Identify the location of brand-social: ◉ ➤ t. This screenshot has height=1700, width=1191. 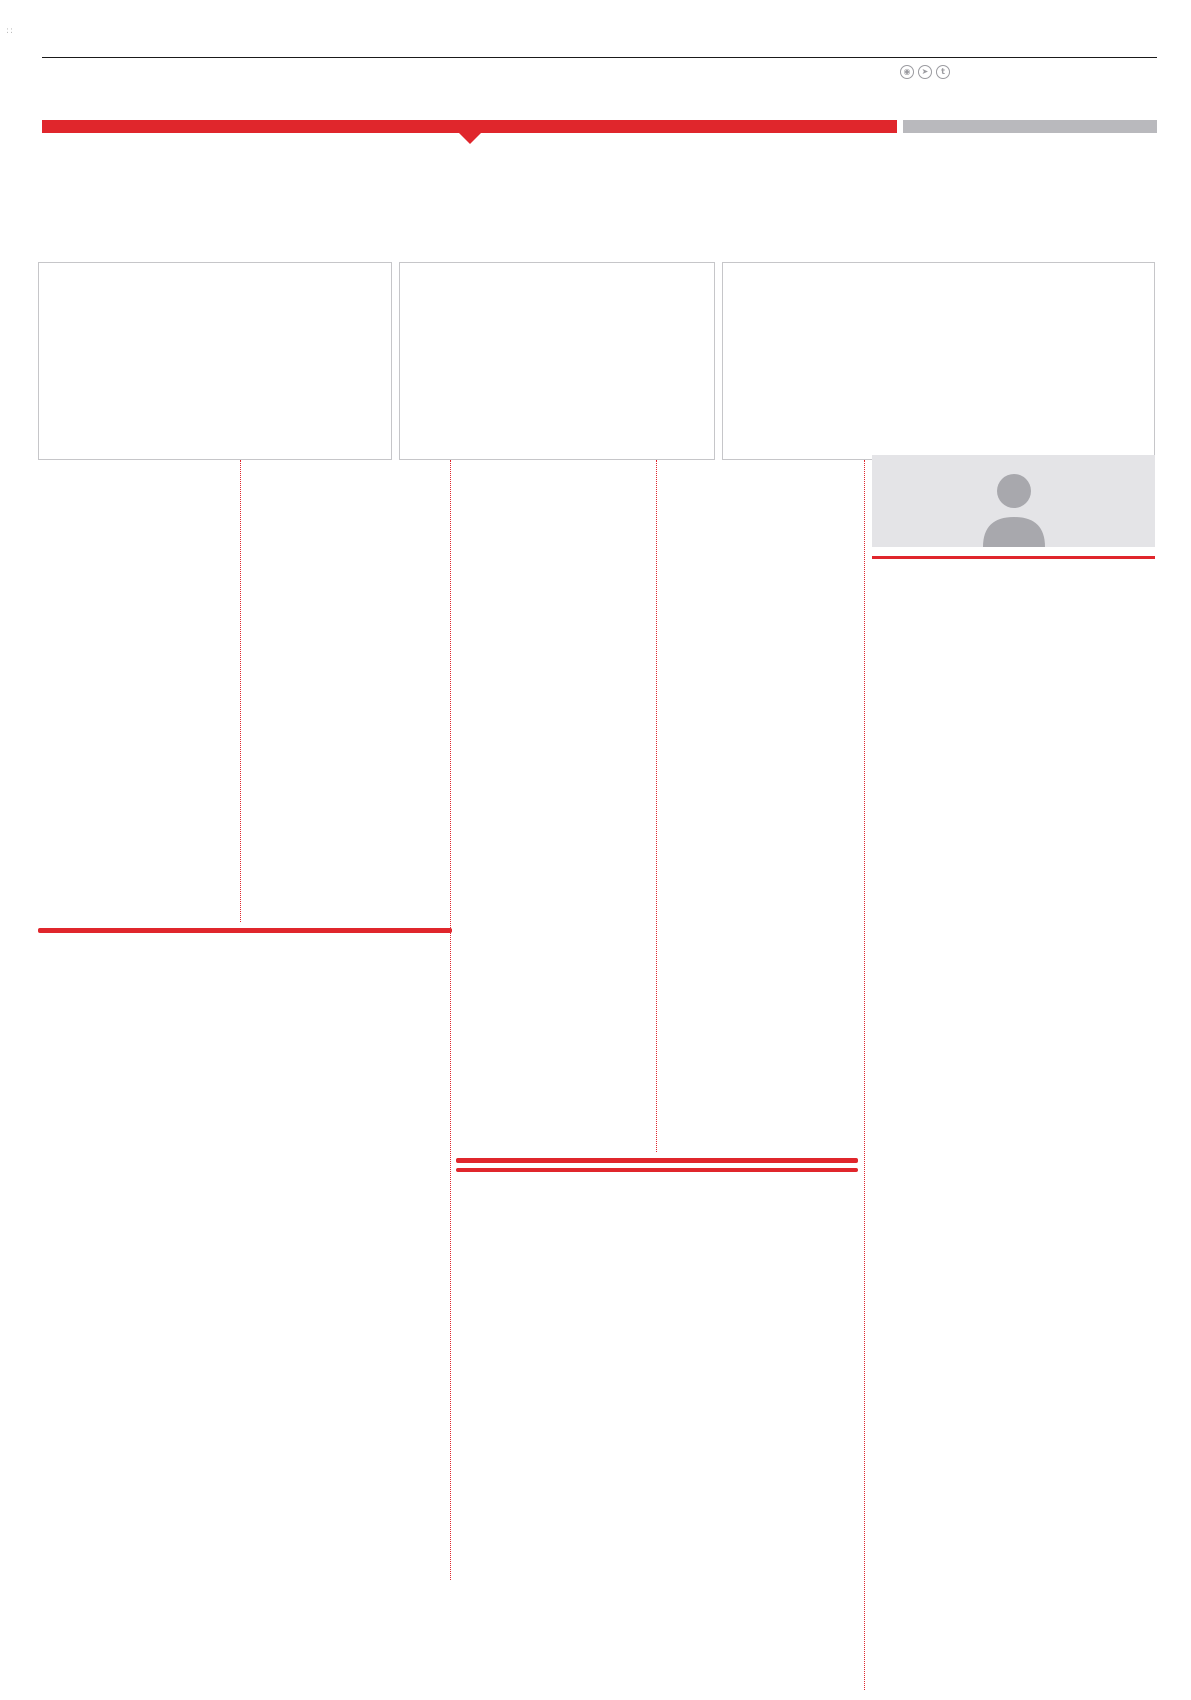
(987, 70).